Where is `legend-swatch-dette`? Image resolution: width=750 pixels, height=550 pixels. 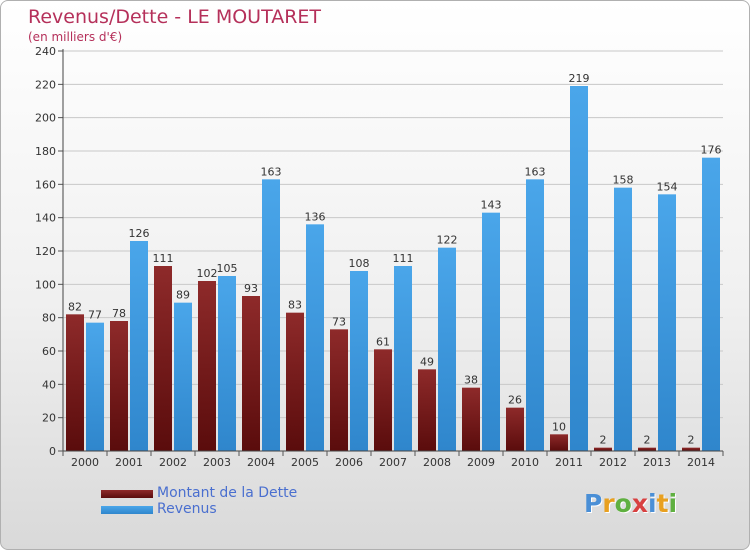 legend-swatch-dette is located at coordinates (127, 494).